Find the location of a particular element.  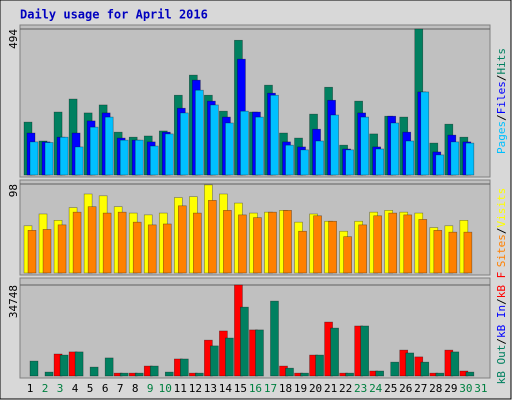

x-tick-label: 3 is located at coordinates (60, 388).